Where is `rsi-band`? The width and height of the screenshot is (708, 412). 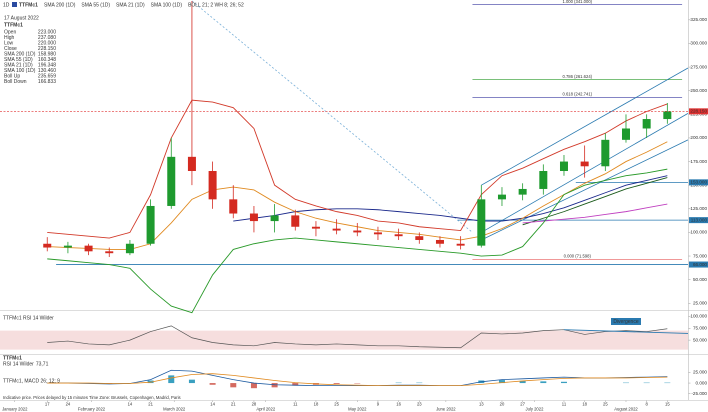
rsi-band is located at coordinates (344, 340).